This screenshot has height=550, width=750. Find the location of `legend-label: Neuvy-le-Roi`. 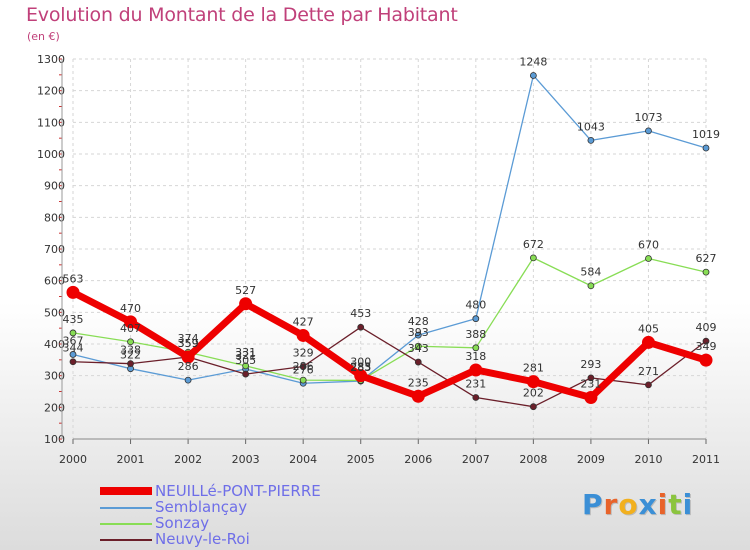

legend-label: Neuvy-le-Roi is located at coordinates (202, 539).